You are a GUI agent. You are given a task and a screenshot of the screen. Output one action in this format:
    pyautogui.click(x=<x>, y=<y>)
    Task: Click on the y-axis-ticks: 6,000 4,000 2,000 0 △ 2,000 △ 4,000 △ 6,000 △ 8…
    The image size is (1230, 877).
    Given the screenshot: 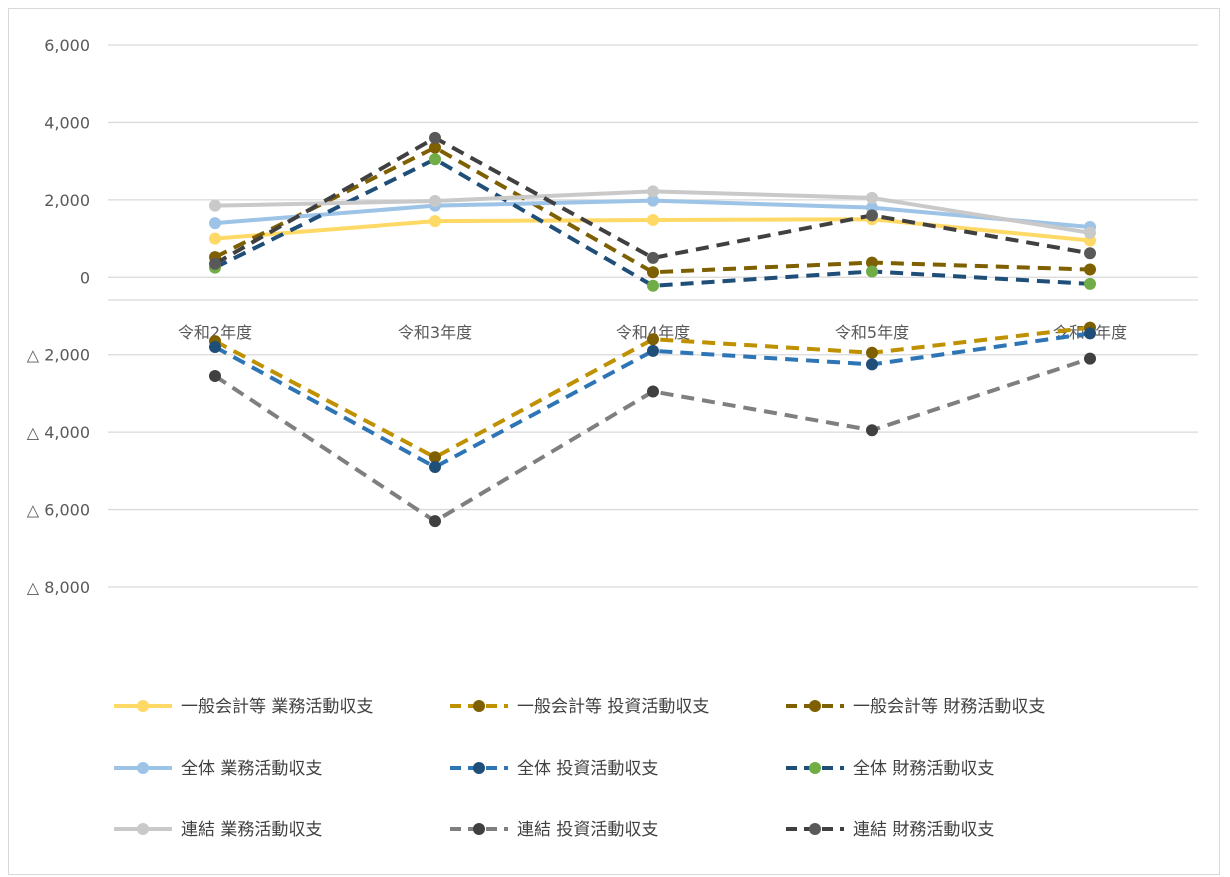 What is the action you would take?
    pyautogui.click(x=58, y=316)
    